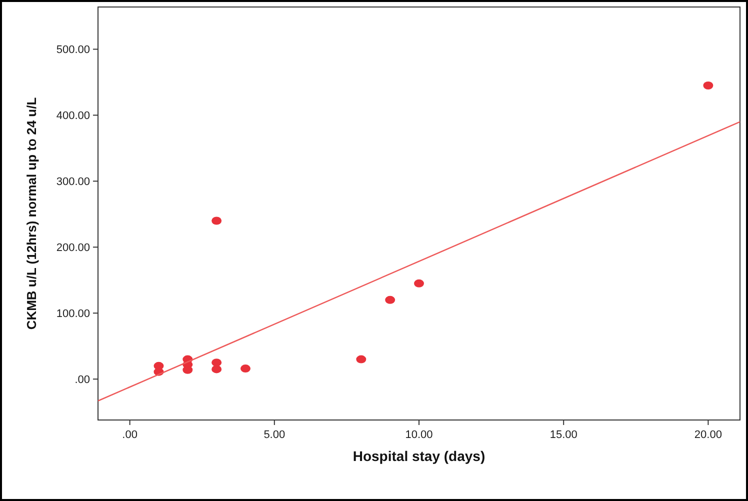 Image resolution: width=748 pixels, height=501 pixels. What do you see at coordinates (130, 435) in the screenshot?
I see `x-tick-label: .00` at bounding box center [130, 435].